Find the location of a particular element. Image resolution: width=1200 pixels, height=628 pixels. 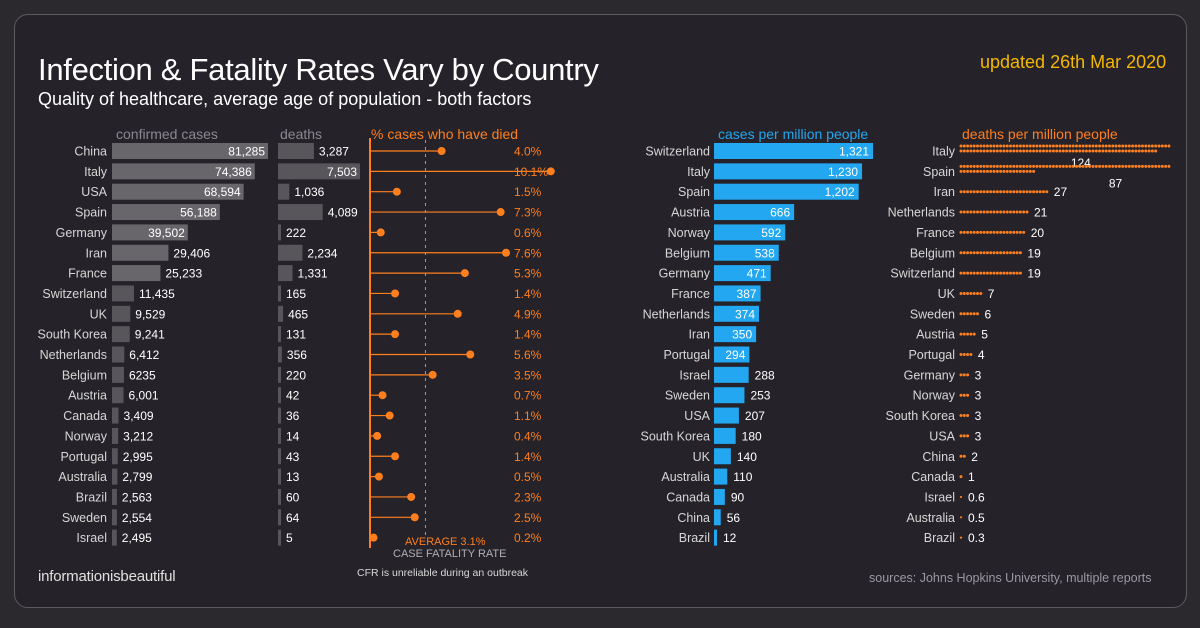

cpm-country-label-italy: Italy is located at coordinates (699, 172).